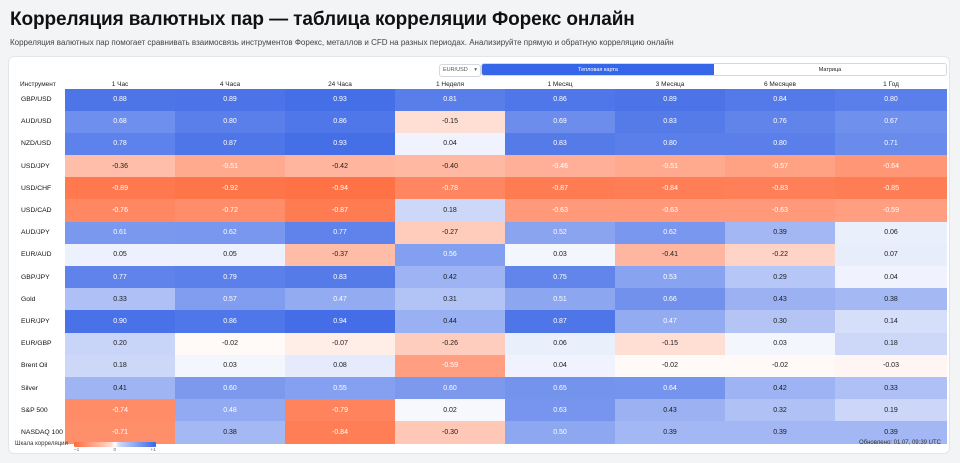 The height and width of the screenshot is (463, 960). Describe the element at coordinates (670, 299) in the screenshot. I see `correlation-cell: 0.66` at that location.